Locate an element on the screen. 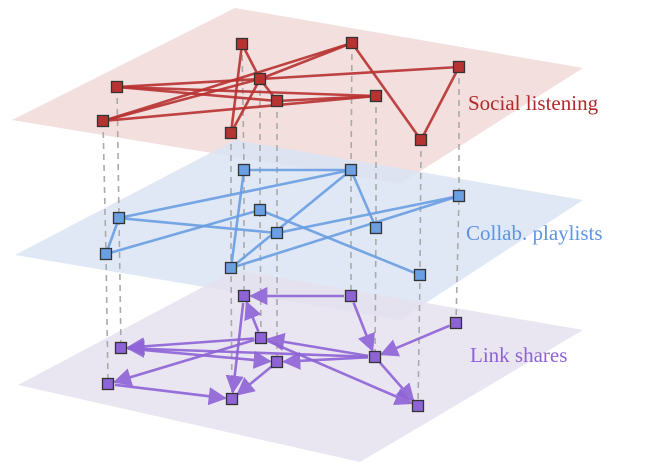  layer-label: Link shares is located at coordinates (518, 355).